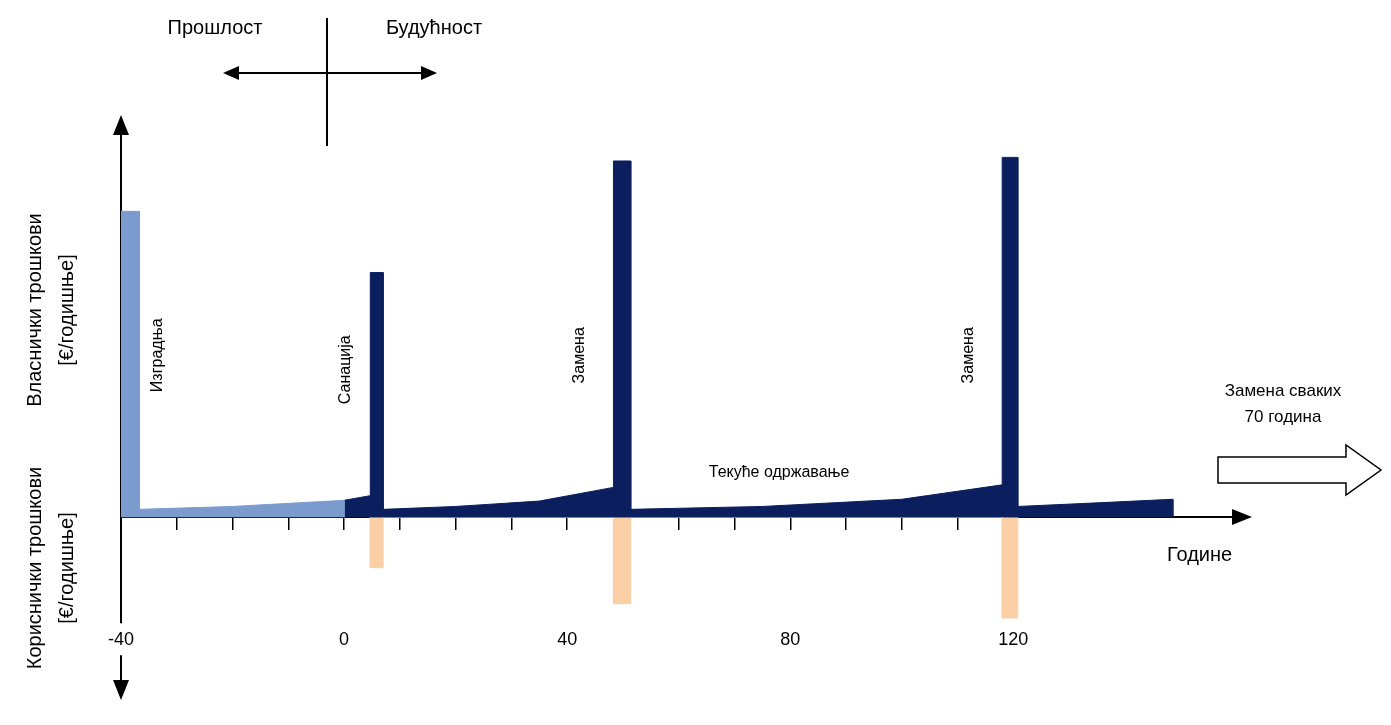 Image resolution: width=1391 pixels, height=725 pixels. I want to click on x-tick-label: 120, so click(1013, 639).